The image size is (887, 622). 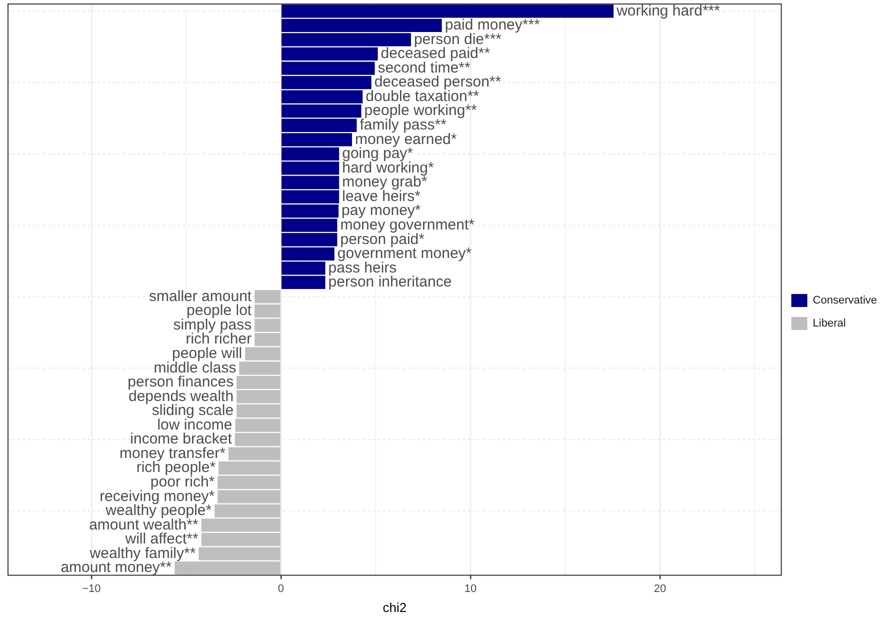 What do you see at coordinates (200, 296) in the screenshot?
I see `y-tick-label: smaller amount` at bounding box center [200, 296].